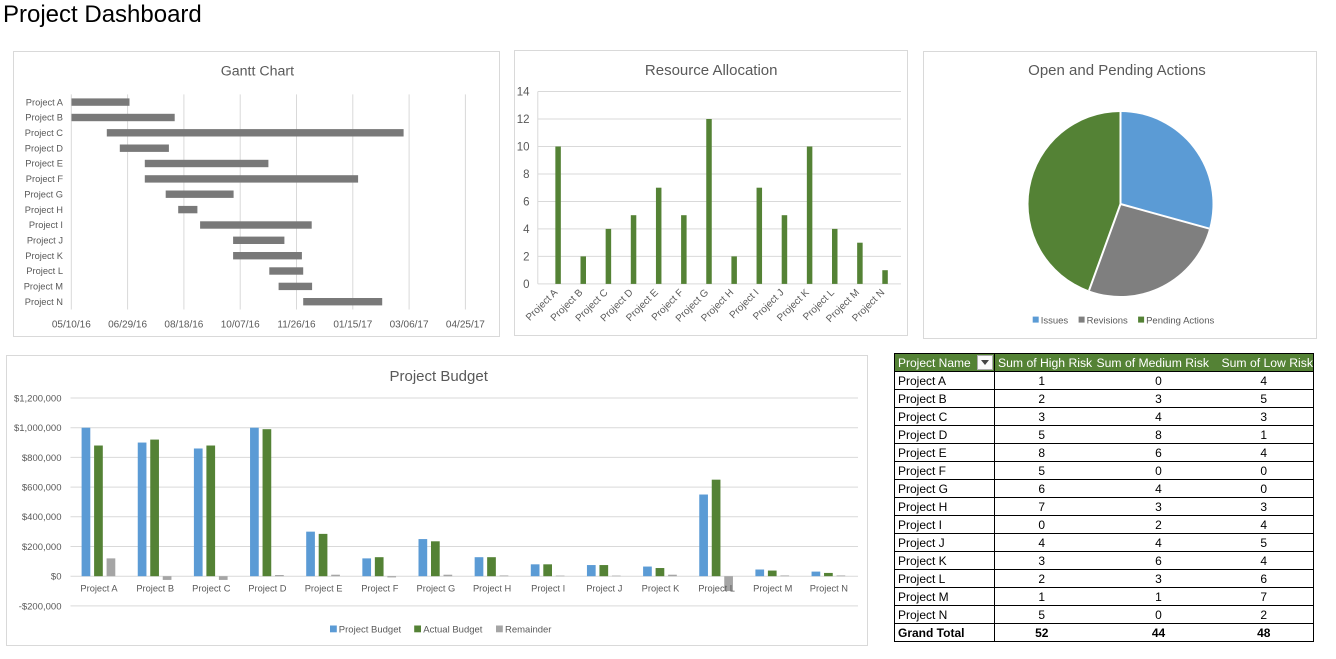  I want to click on svg-text: 14, so click(523, 93).